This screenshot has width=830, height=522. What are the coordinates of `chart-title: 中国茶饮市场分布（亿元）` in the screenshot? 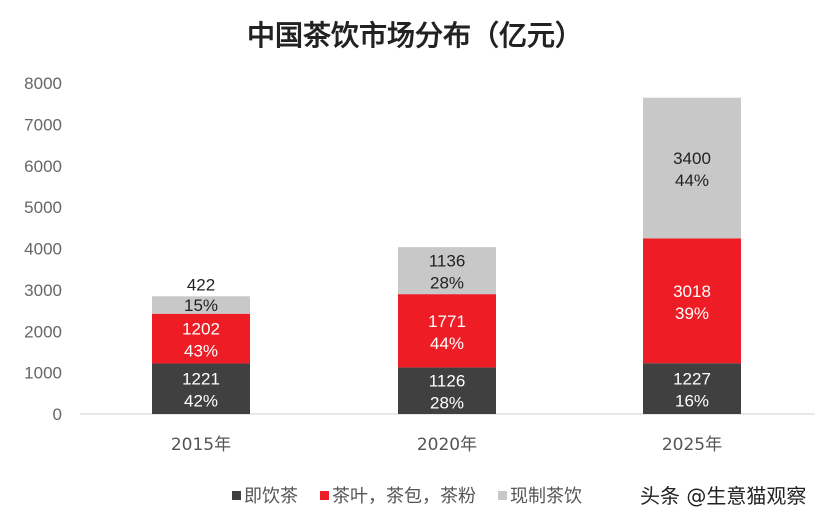 It's located at (414, 35).